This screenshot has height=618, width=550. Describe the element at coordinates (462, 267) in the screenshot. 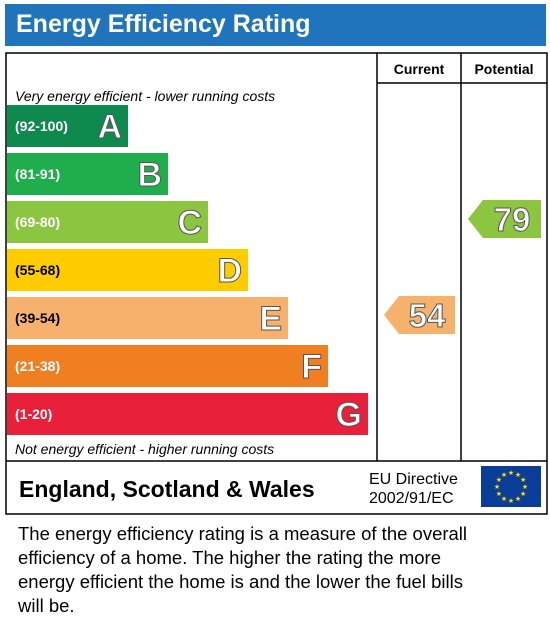

I see `rating-markers: 54 79` at that location.